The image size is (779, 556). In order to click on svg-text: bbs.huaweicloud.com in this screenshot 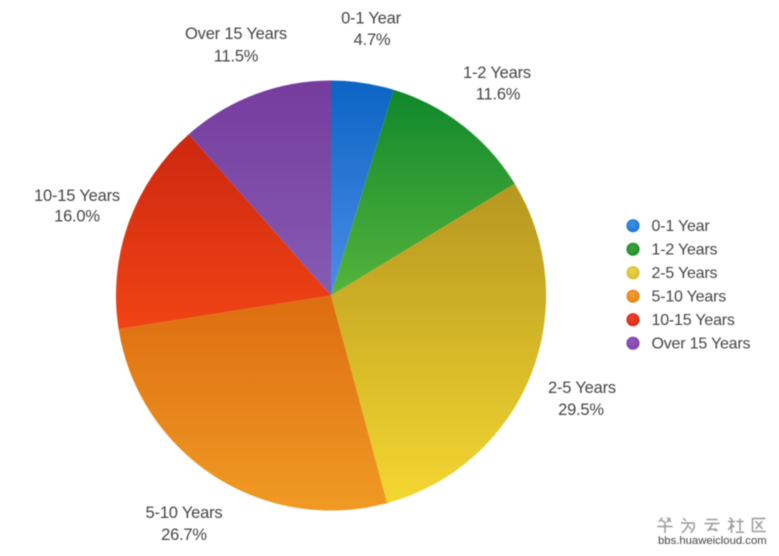, I will do `click(712, 541)`.